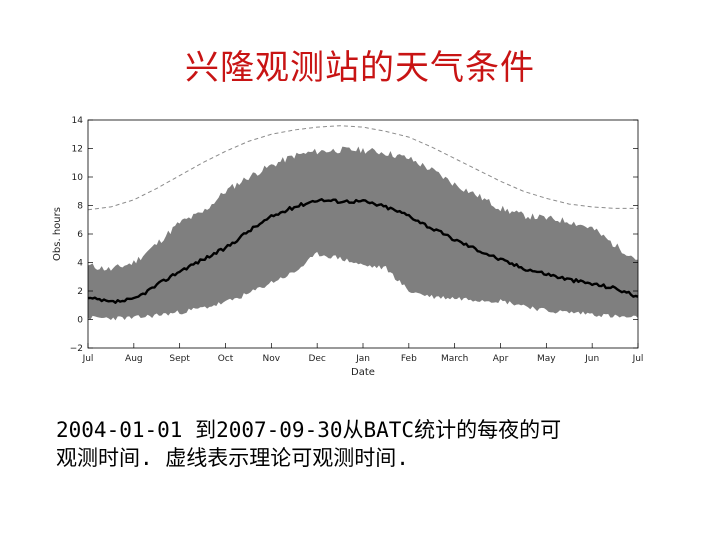 This screenshot has height=540, width=720. I want to click on caption-line-1: 2004-01-01 到2007-09-30从BATC统计的每夜的可, so click(309, 430).